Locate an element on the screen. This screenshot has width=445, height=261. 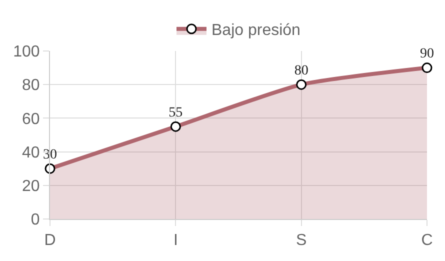
data-label: 90 is located at coordinates (427, 54).